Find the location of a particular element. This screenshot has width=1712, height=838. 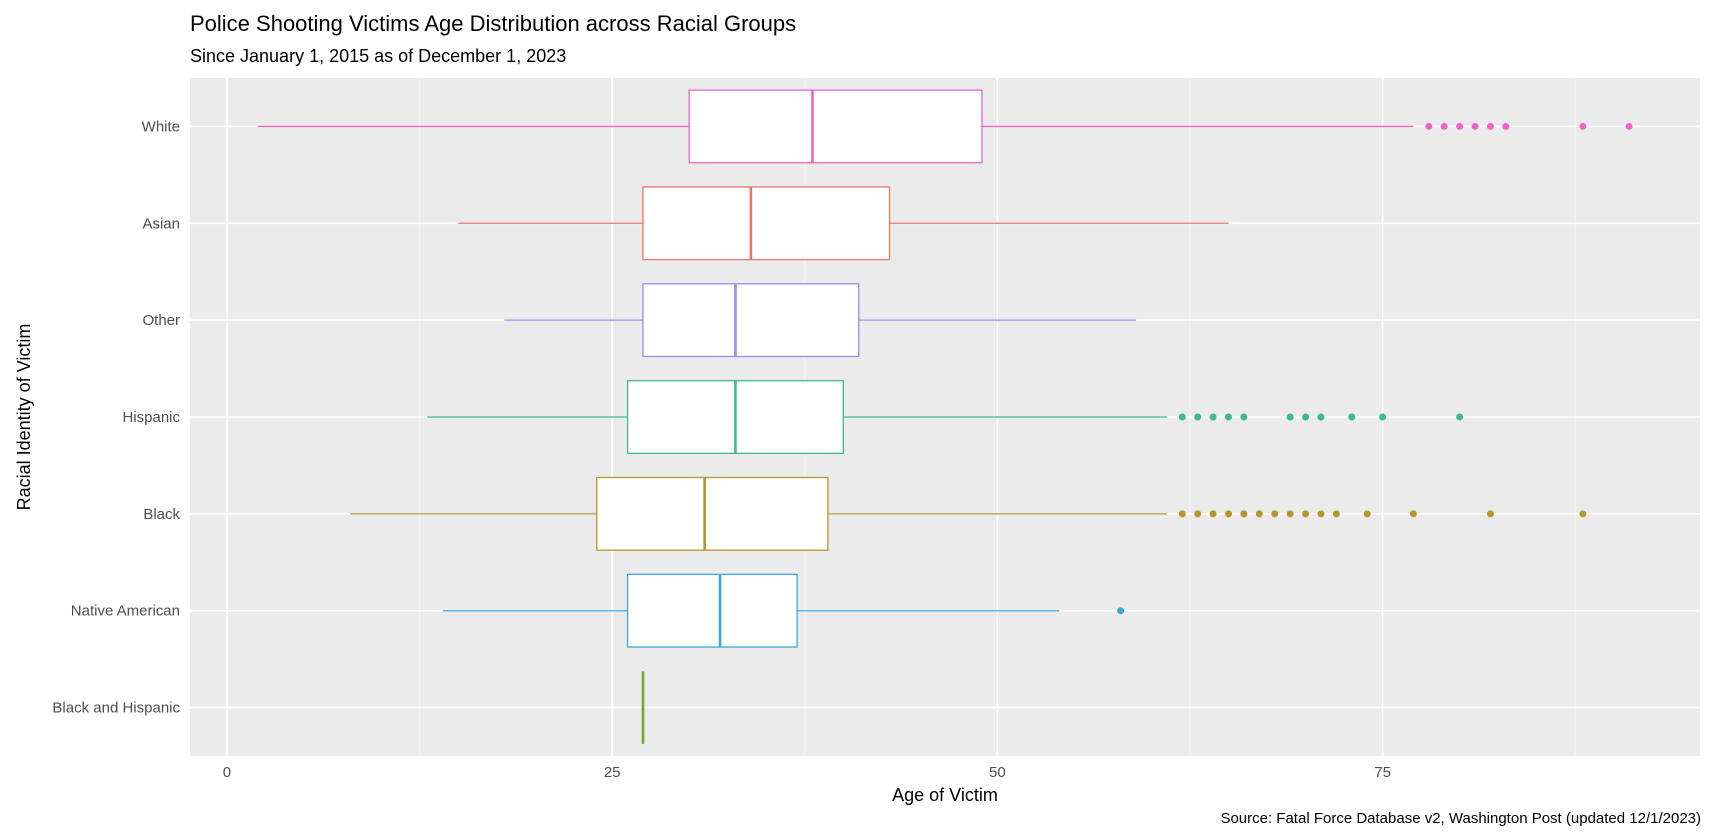

y-tick-label: Black is located at coordinates (161, 514).